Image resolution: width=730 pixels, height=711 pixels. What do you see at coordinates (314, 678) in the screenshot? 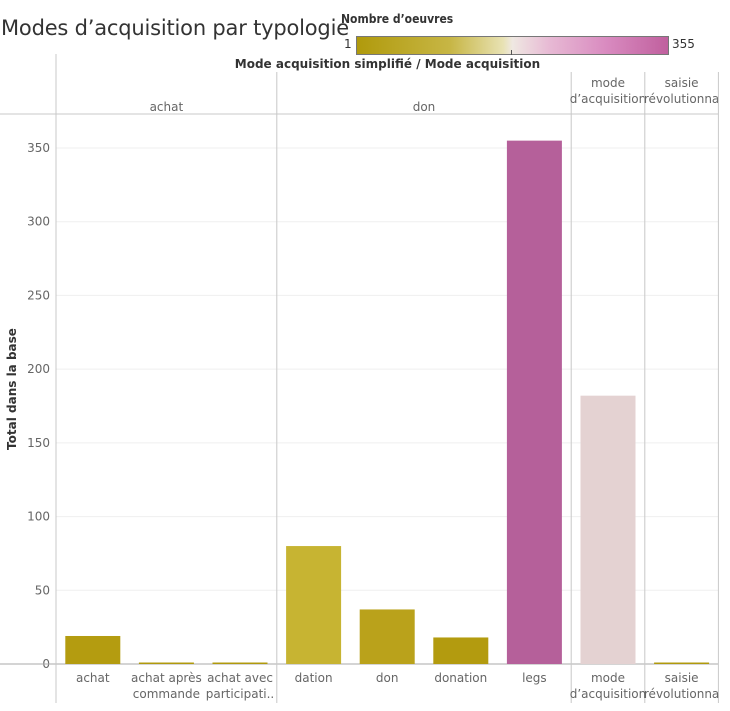
I see `x-tick-label: dation` at bounding box center [314, 678].